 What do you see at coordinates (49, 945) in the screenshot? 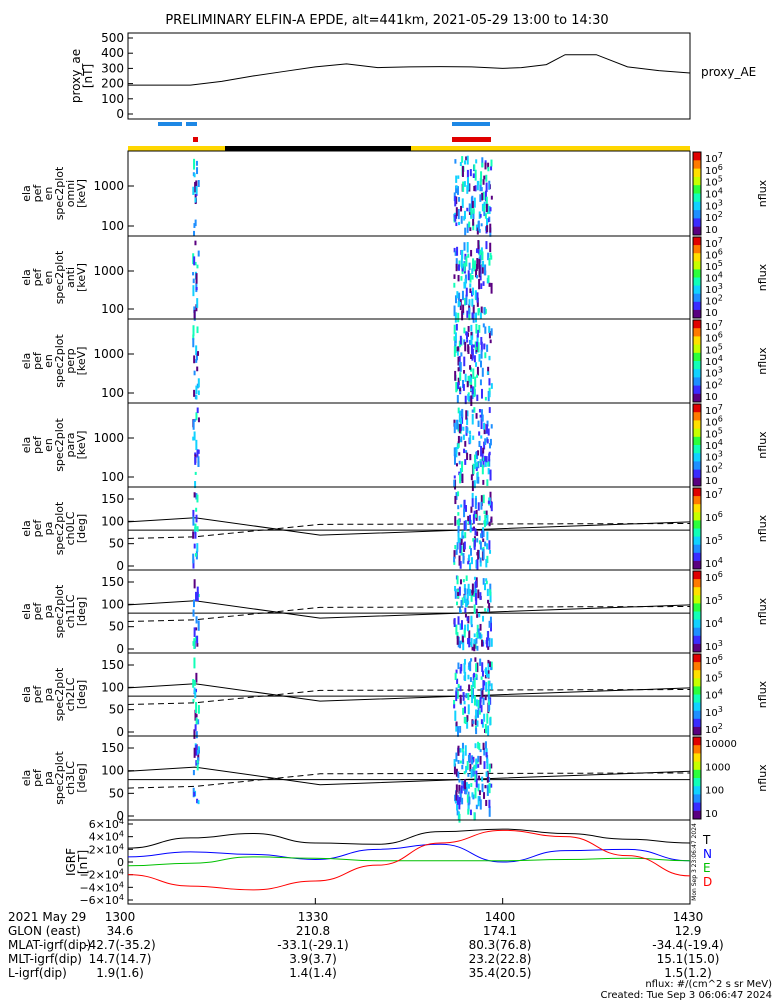
I see `xaxis-row-label: MLAT-igrf(dip)` at bounding box center [49, 945].